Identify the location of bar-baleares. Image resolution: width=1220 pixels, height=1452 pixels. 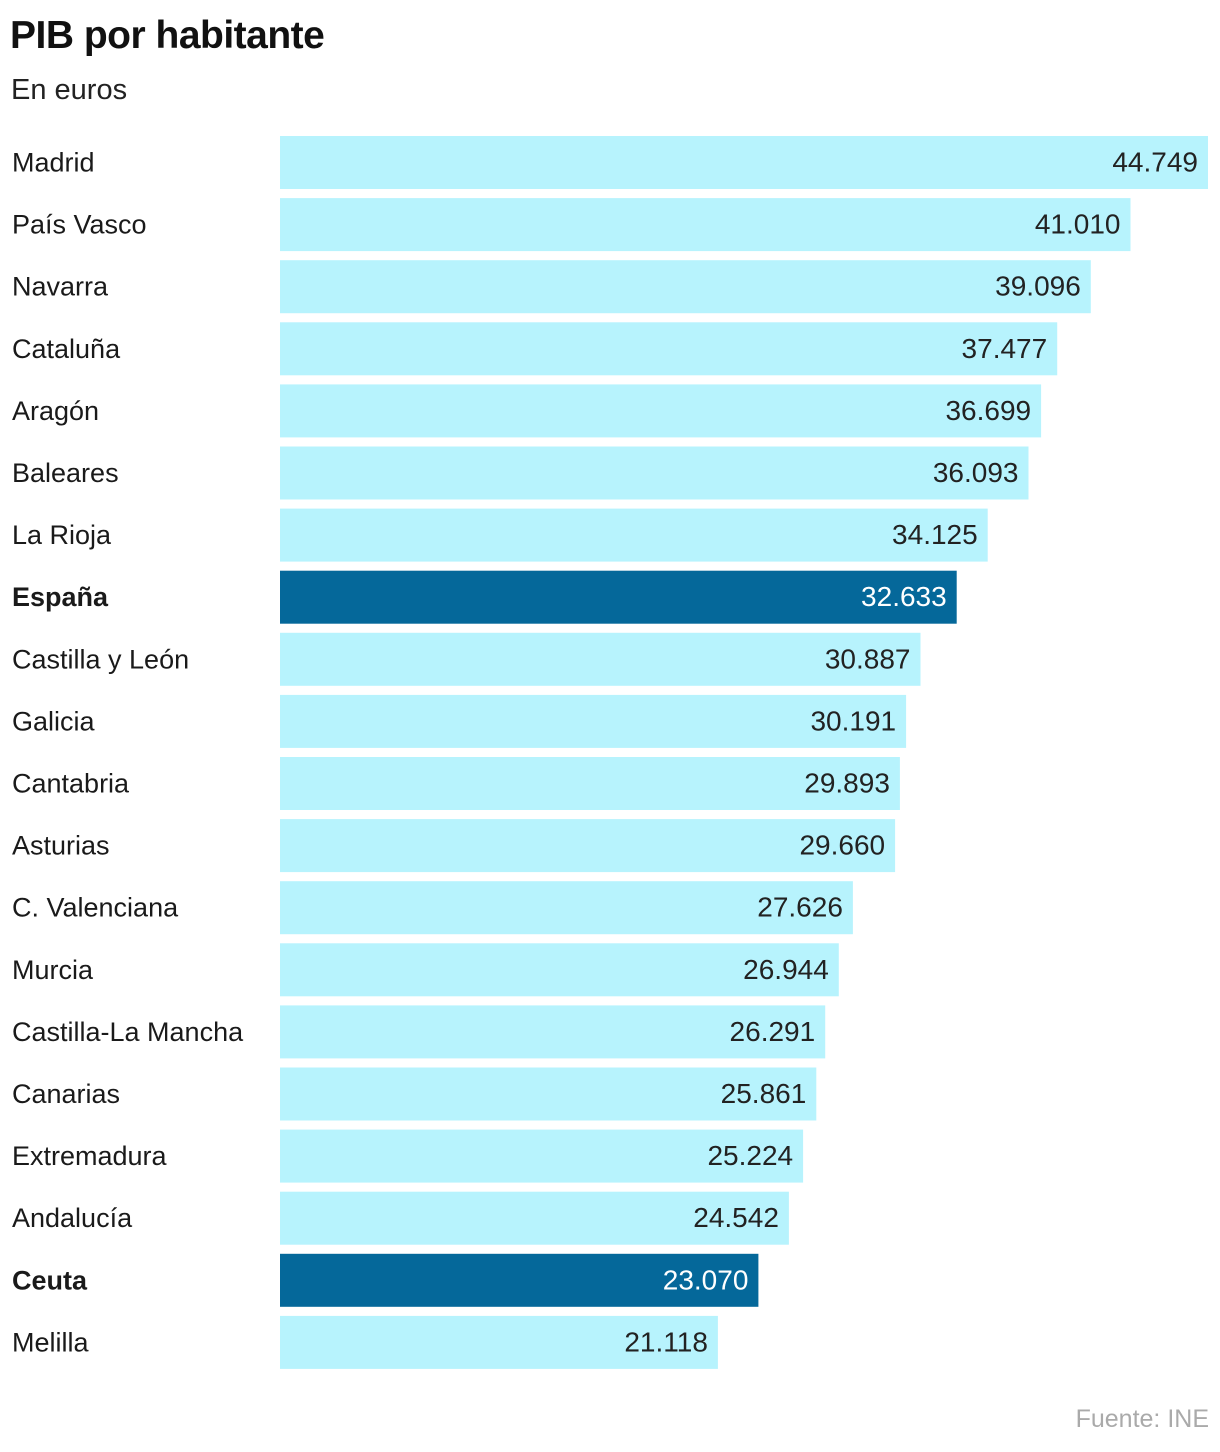
(654, 473).